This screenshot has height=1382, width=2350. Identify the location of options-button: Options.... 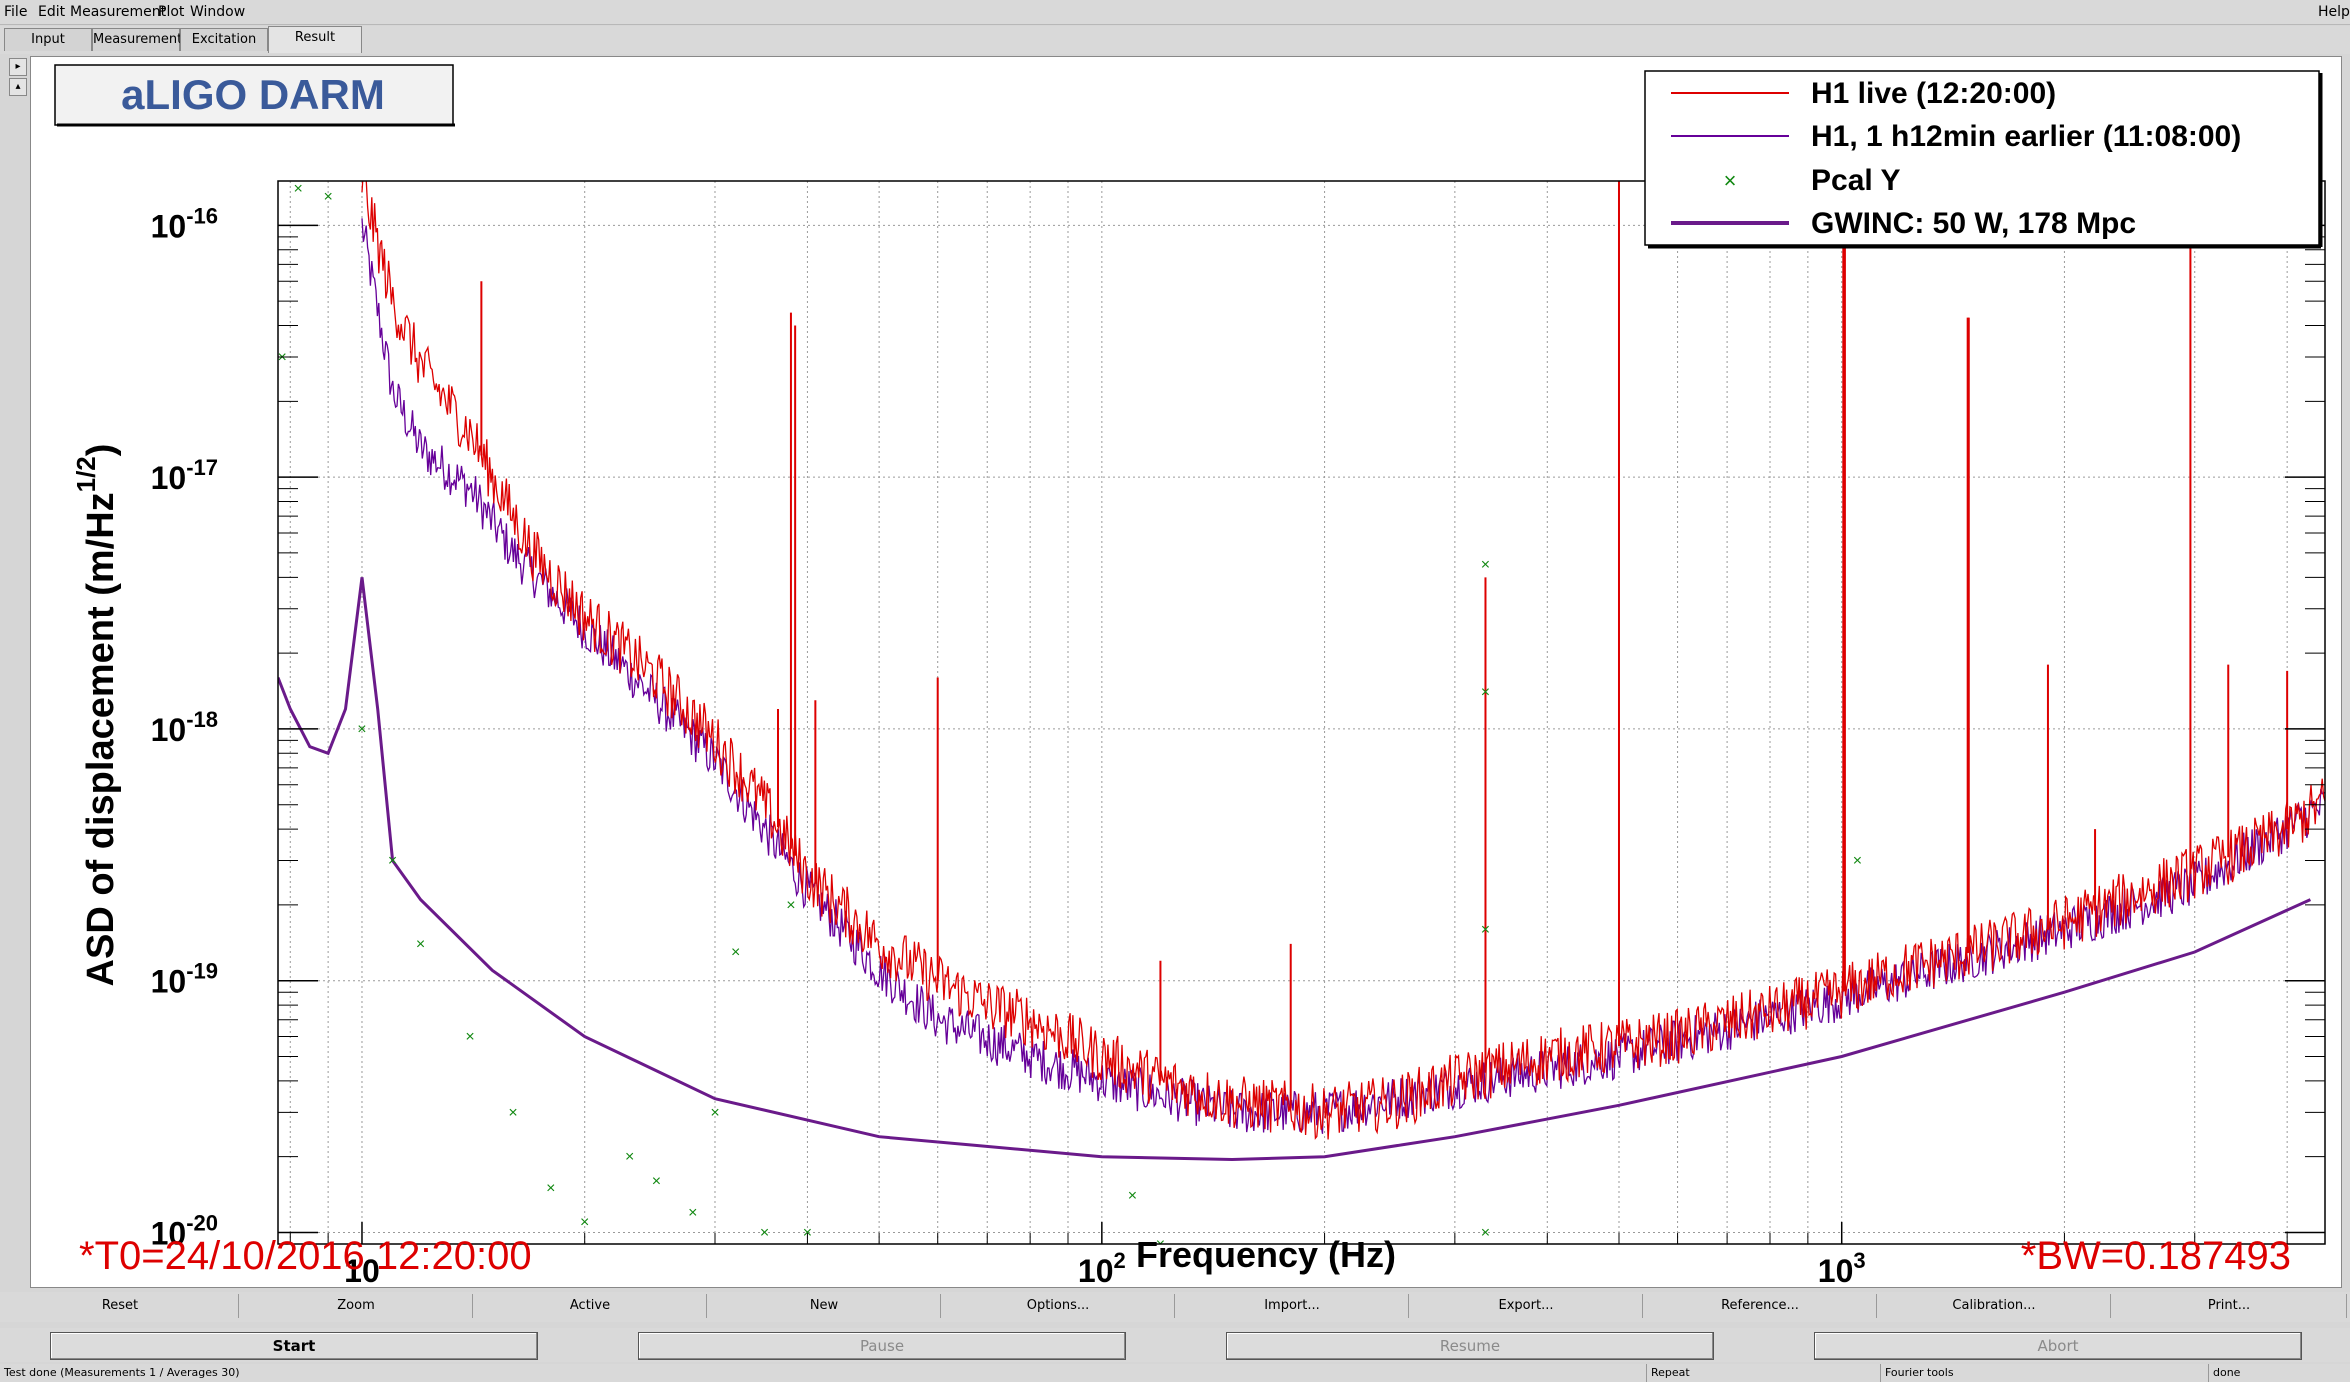
(1058, 1306).